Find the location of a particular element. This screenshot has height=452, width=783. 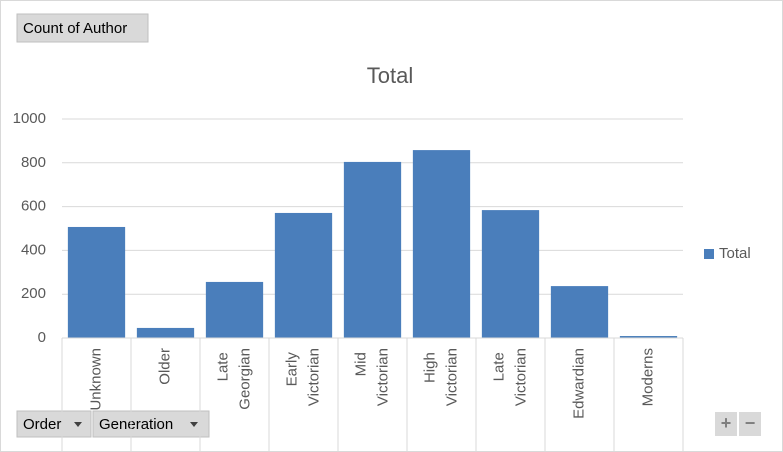

x-tick-label: High Victorian is located at coordinates (440, 377).